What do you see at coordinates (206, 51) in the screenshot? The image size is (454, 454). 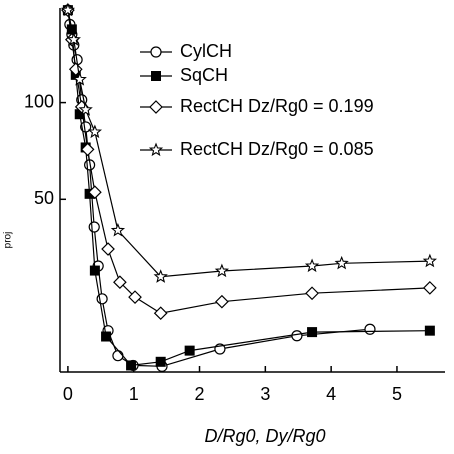 I see `legend-label: CylCH` at bounding box center [206, 51].